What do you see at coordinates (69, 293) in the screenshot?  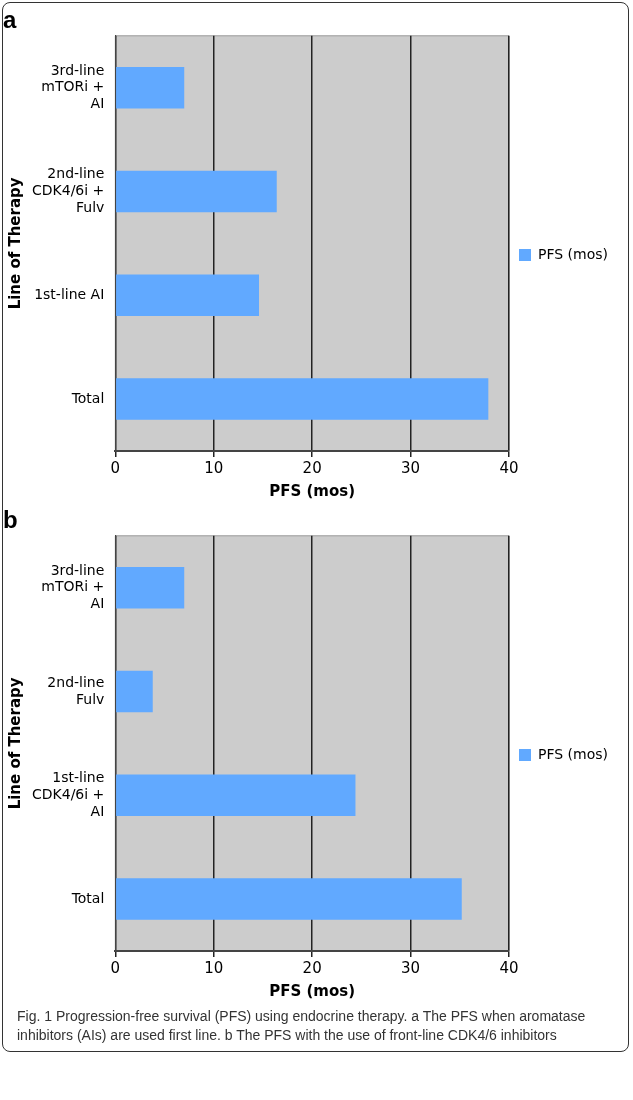 I see `y-tick-label: 1st-line AI` at bounding box center [69, 293].